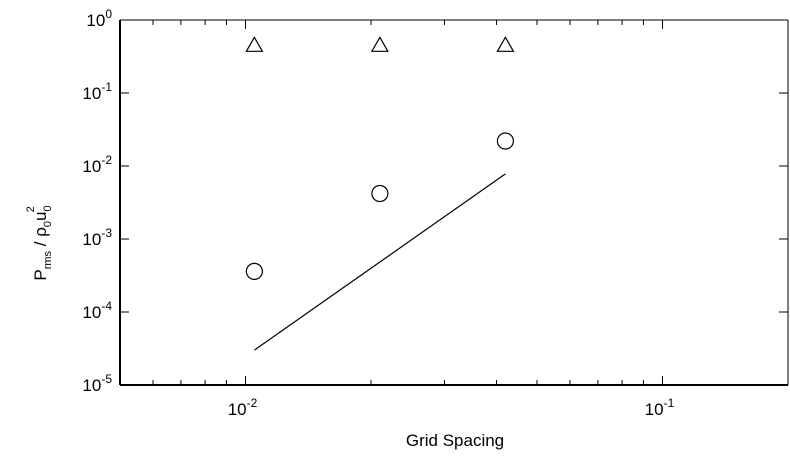 The image size is (790, 459). What do you see at coordinates (380, 262) in the screenshot?
I see `reference-slope-line` at bounding box center [380, 262].